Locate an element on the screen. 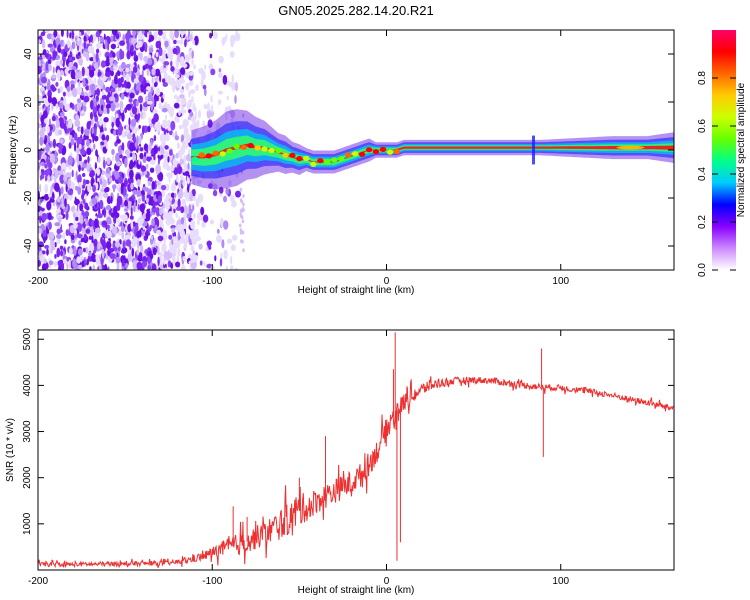  spectrogram-x-label: Height of straight line (km) is located at coordinates (356, 290).